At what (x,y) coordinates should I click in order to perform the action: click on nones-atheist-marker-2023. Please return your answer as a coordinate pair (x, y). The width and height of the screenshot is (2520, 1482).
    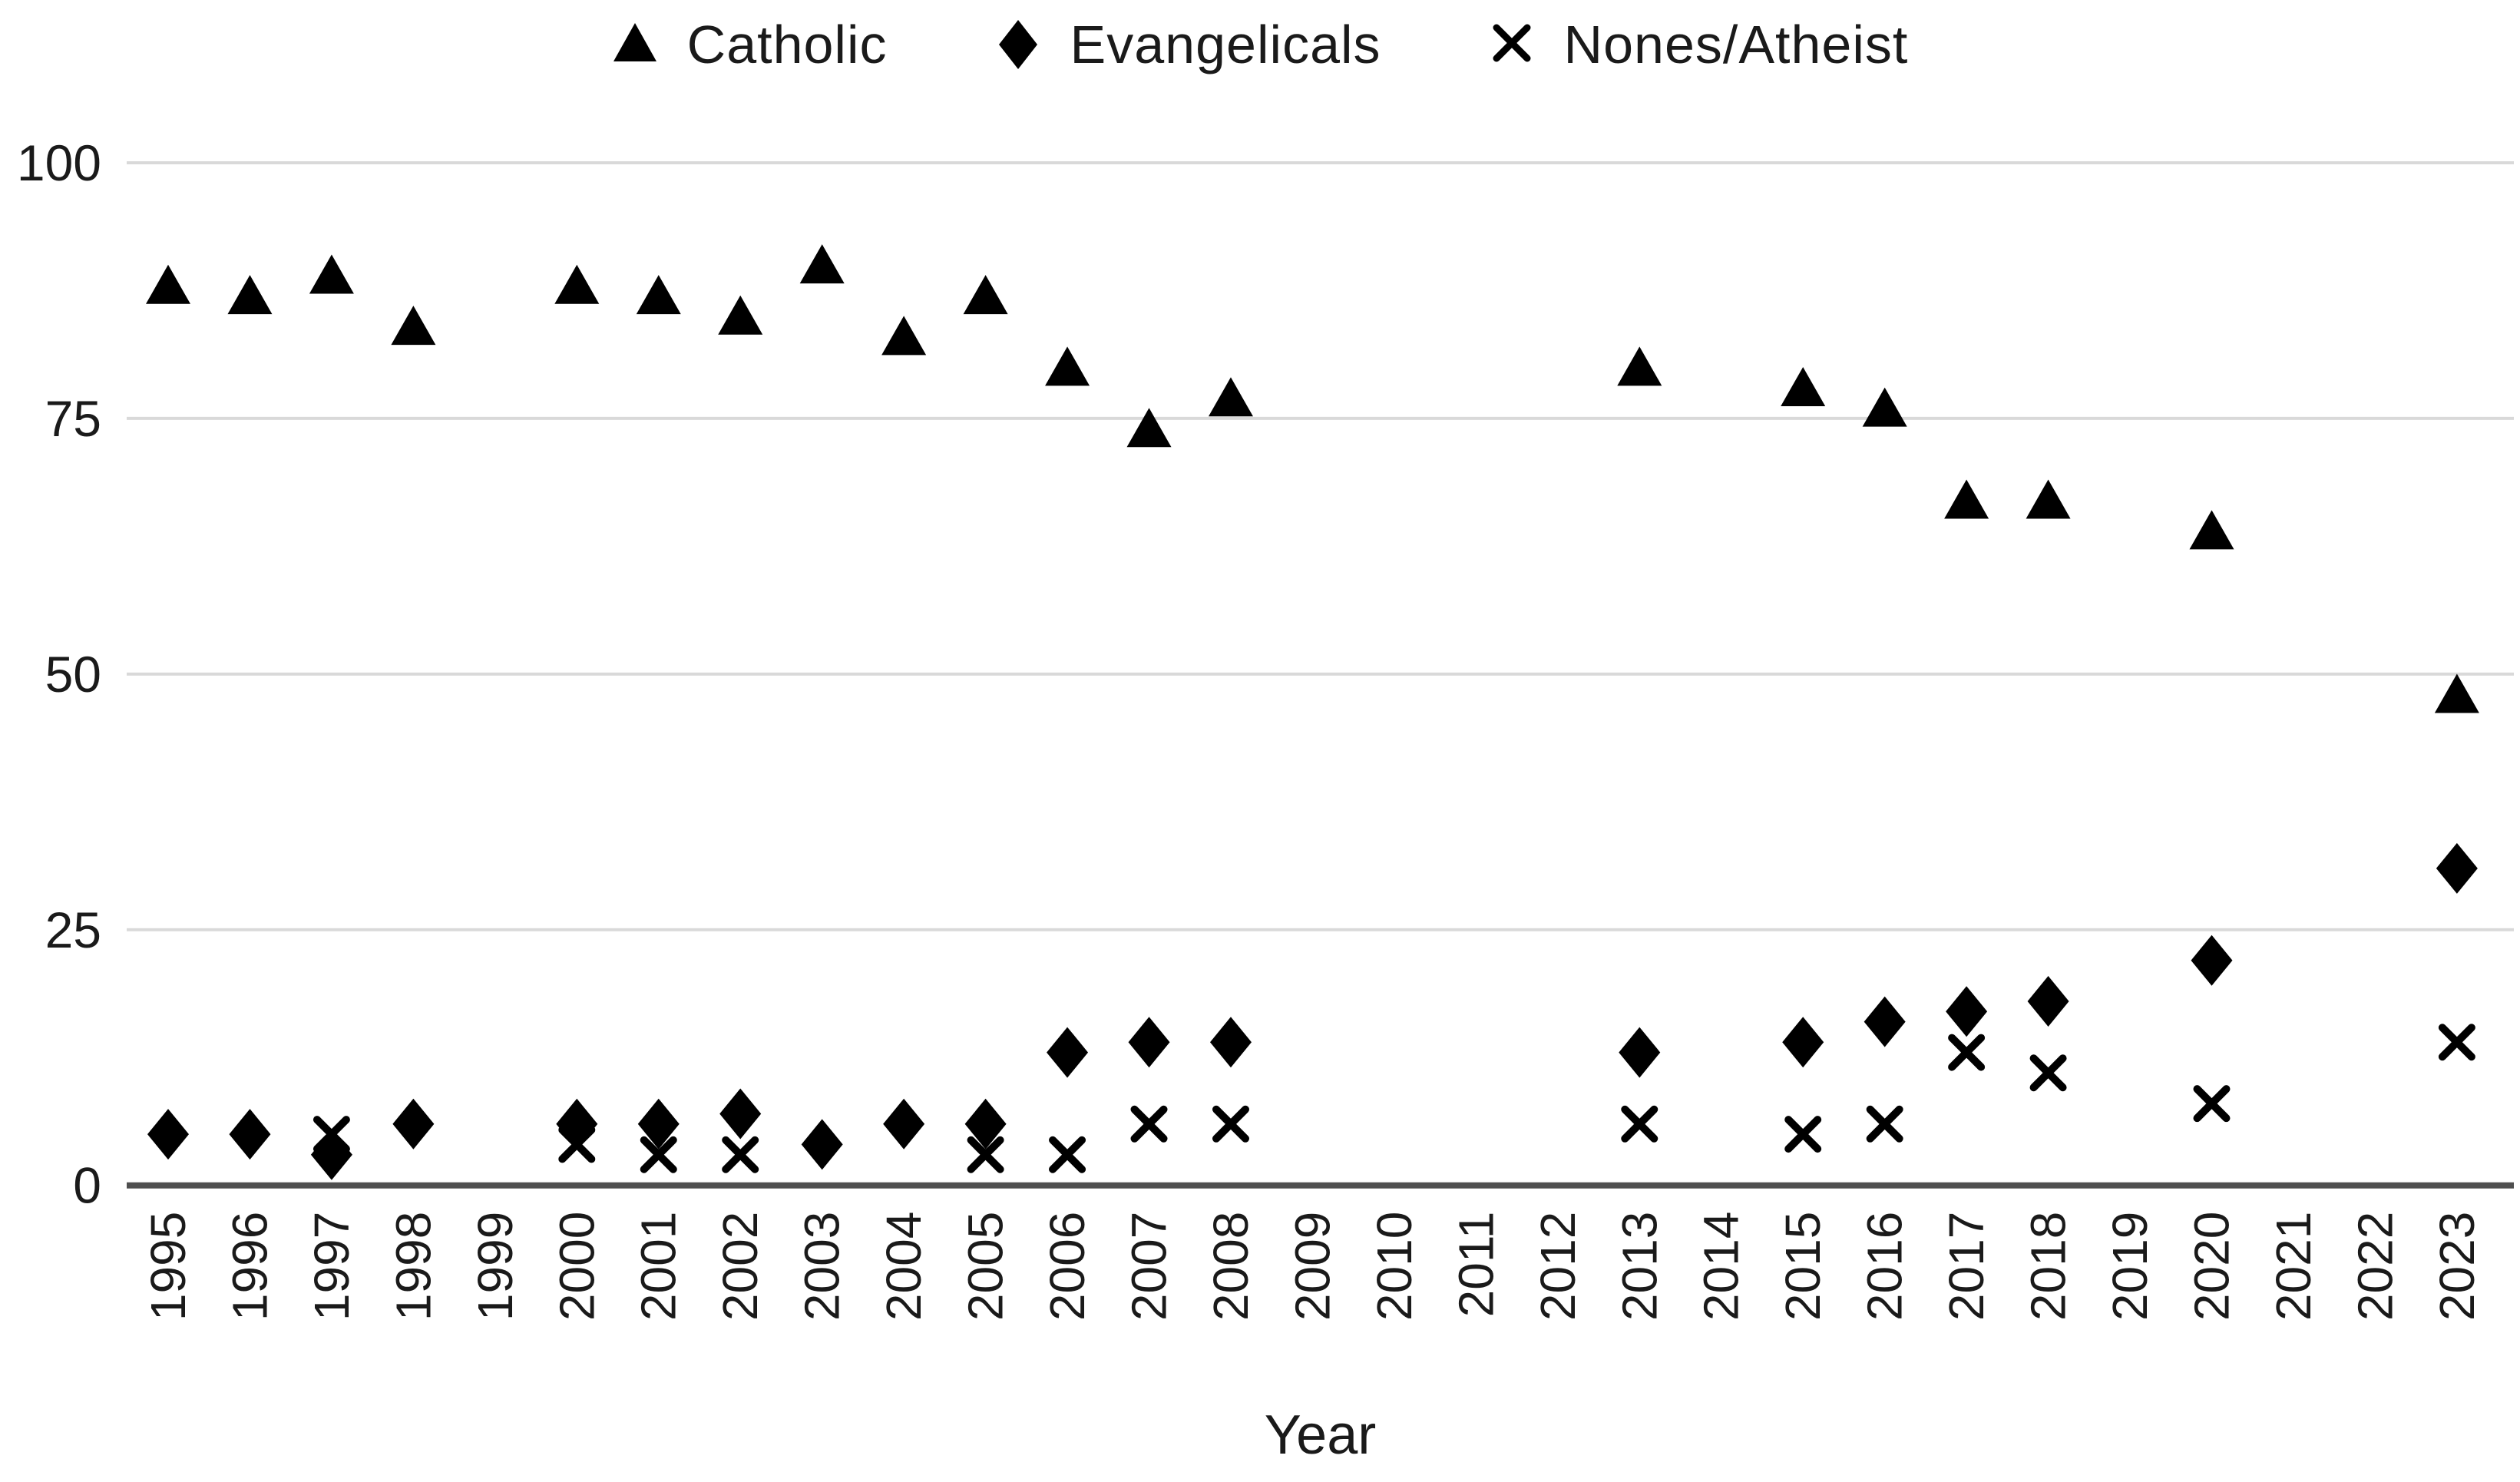
    Looking at the image, I should click on (2457, 1042).